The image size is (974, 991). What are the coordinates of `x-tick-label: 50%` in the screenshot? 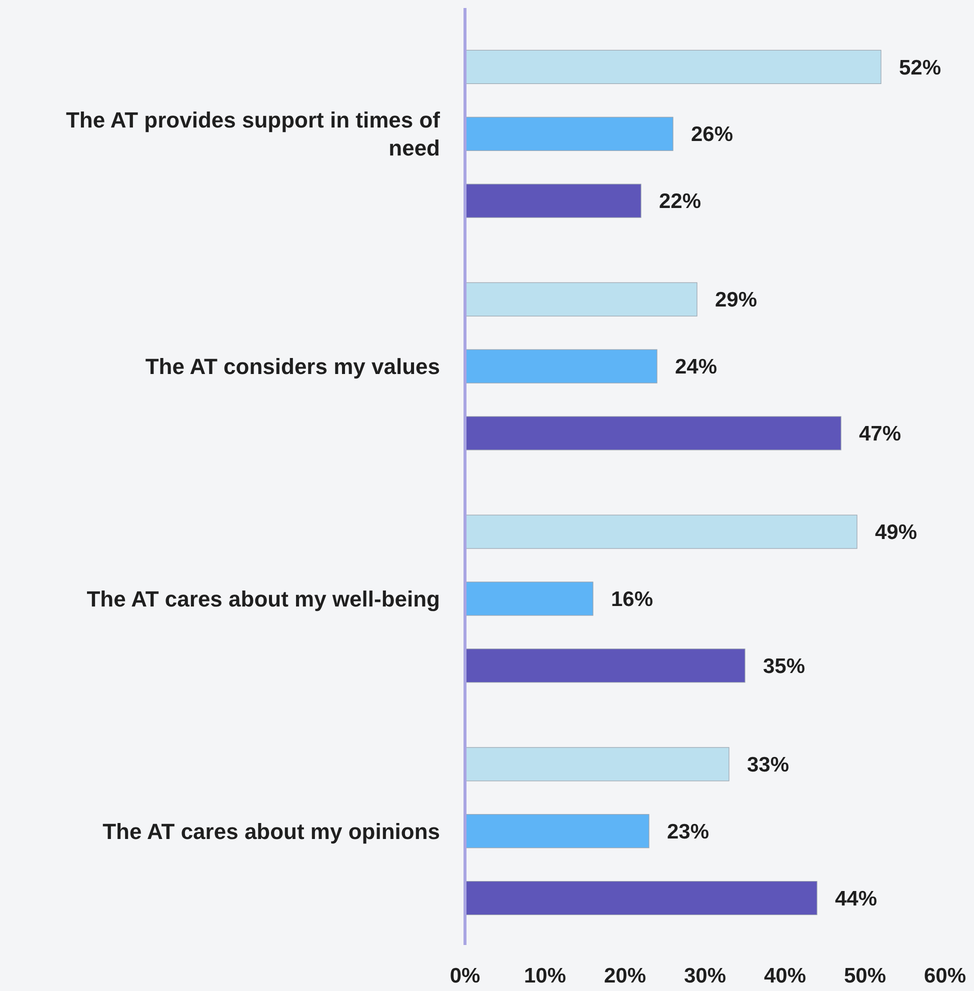 It's located at (865, 976).